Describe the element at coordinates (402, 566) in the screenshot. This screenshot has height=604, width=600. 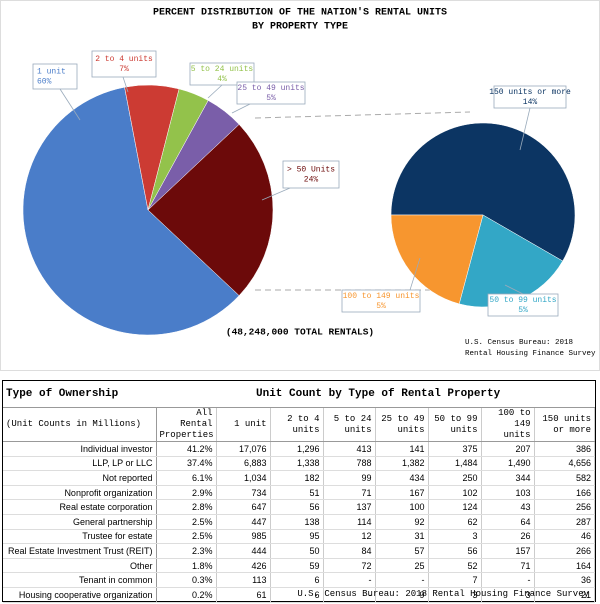
I see `cell: 25` at that location.